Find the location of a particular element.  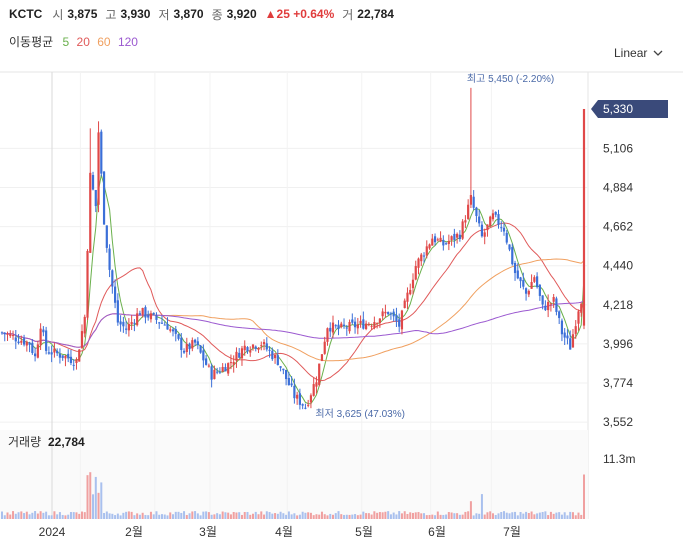

change-value: ▲25 +0.64% is located at coordinates (299, 14).